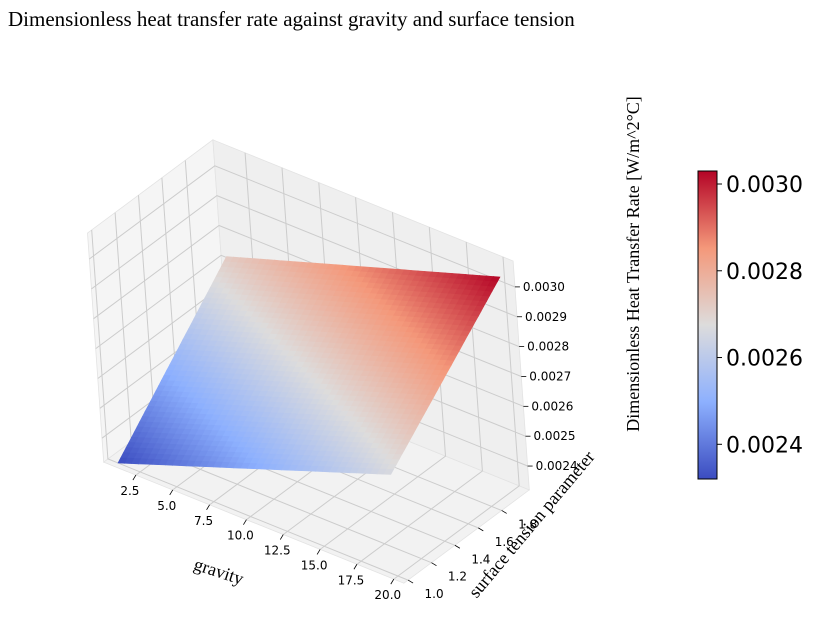 The width and height of the screenshot is (824, 626). Describe the element at coordinates (546, 317) in the screenshot. I see `z-tick-label: 0.0029` at that location.